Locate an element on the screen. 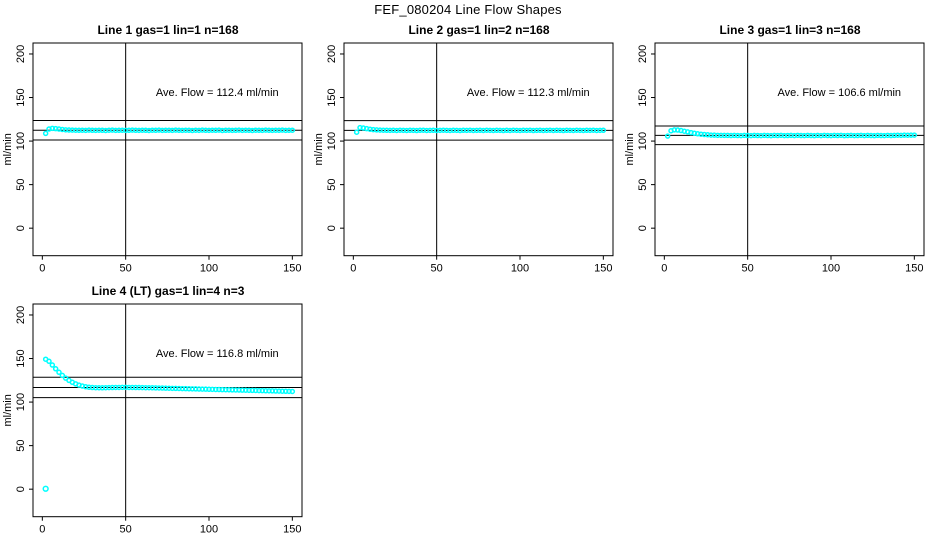 The width and height of the screenshot is (936, 540). annotation-ave-flow: Ave. Flow = 112.4 ml/min is located at coordinates (217, 93).